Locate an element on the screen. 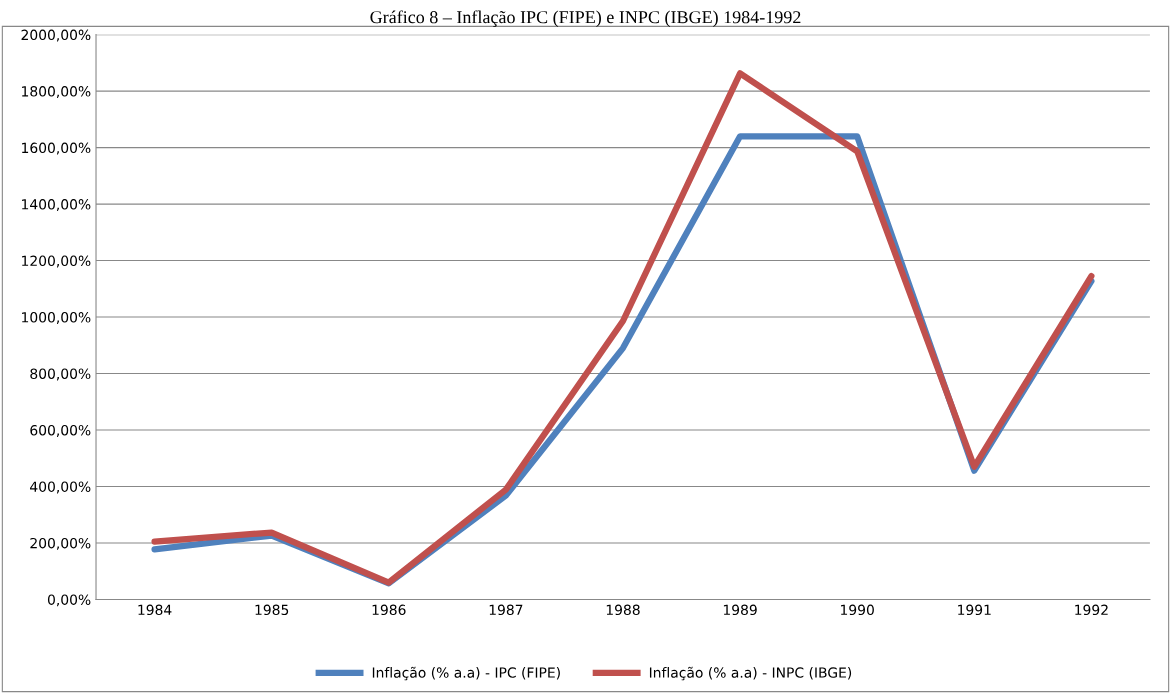 Image resolution: width=1171 pixels, height=693 pixels. x-tick-label: 1989 is located at coordinates (740, 610).